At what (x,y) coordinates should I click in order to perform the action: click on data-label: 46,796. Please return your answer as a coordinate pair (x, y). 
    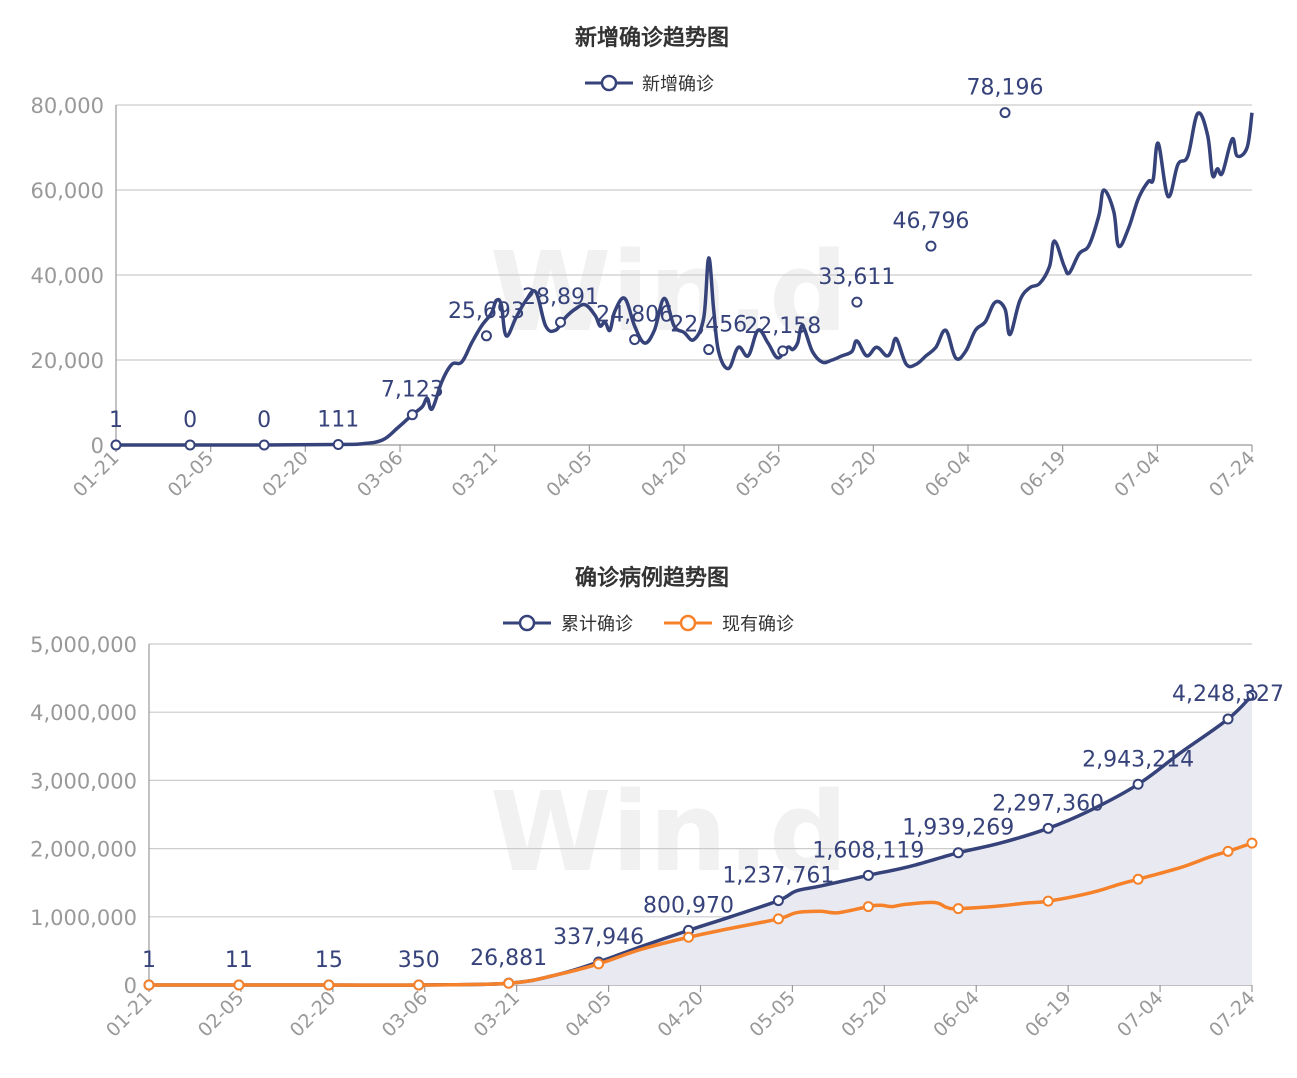
    Looking at the image, I should click on (930, 221).